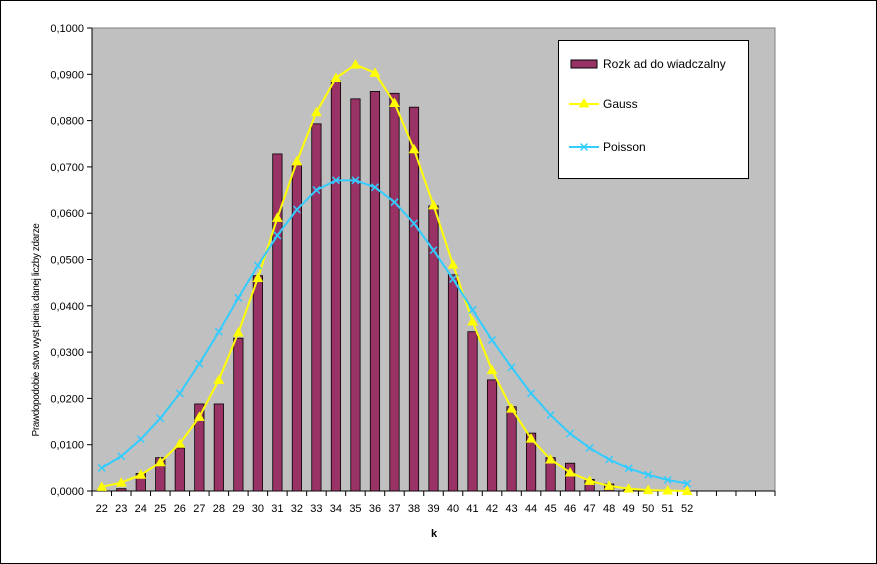 The width and height of the screenshot is (877, 564). I want to click on legend-item-rozklad: Rozk ad do wiadczalny, so click(647, 64).